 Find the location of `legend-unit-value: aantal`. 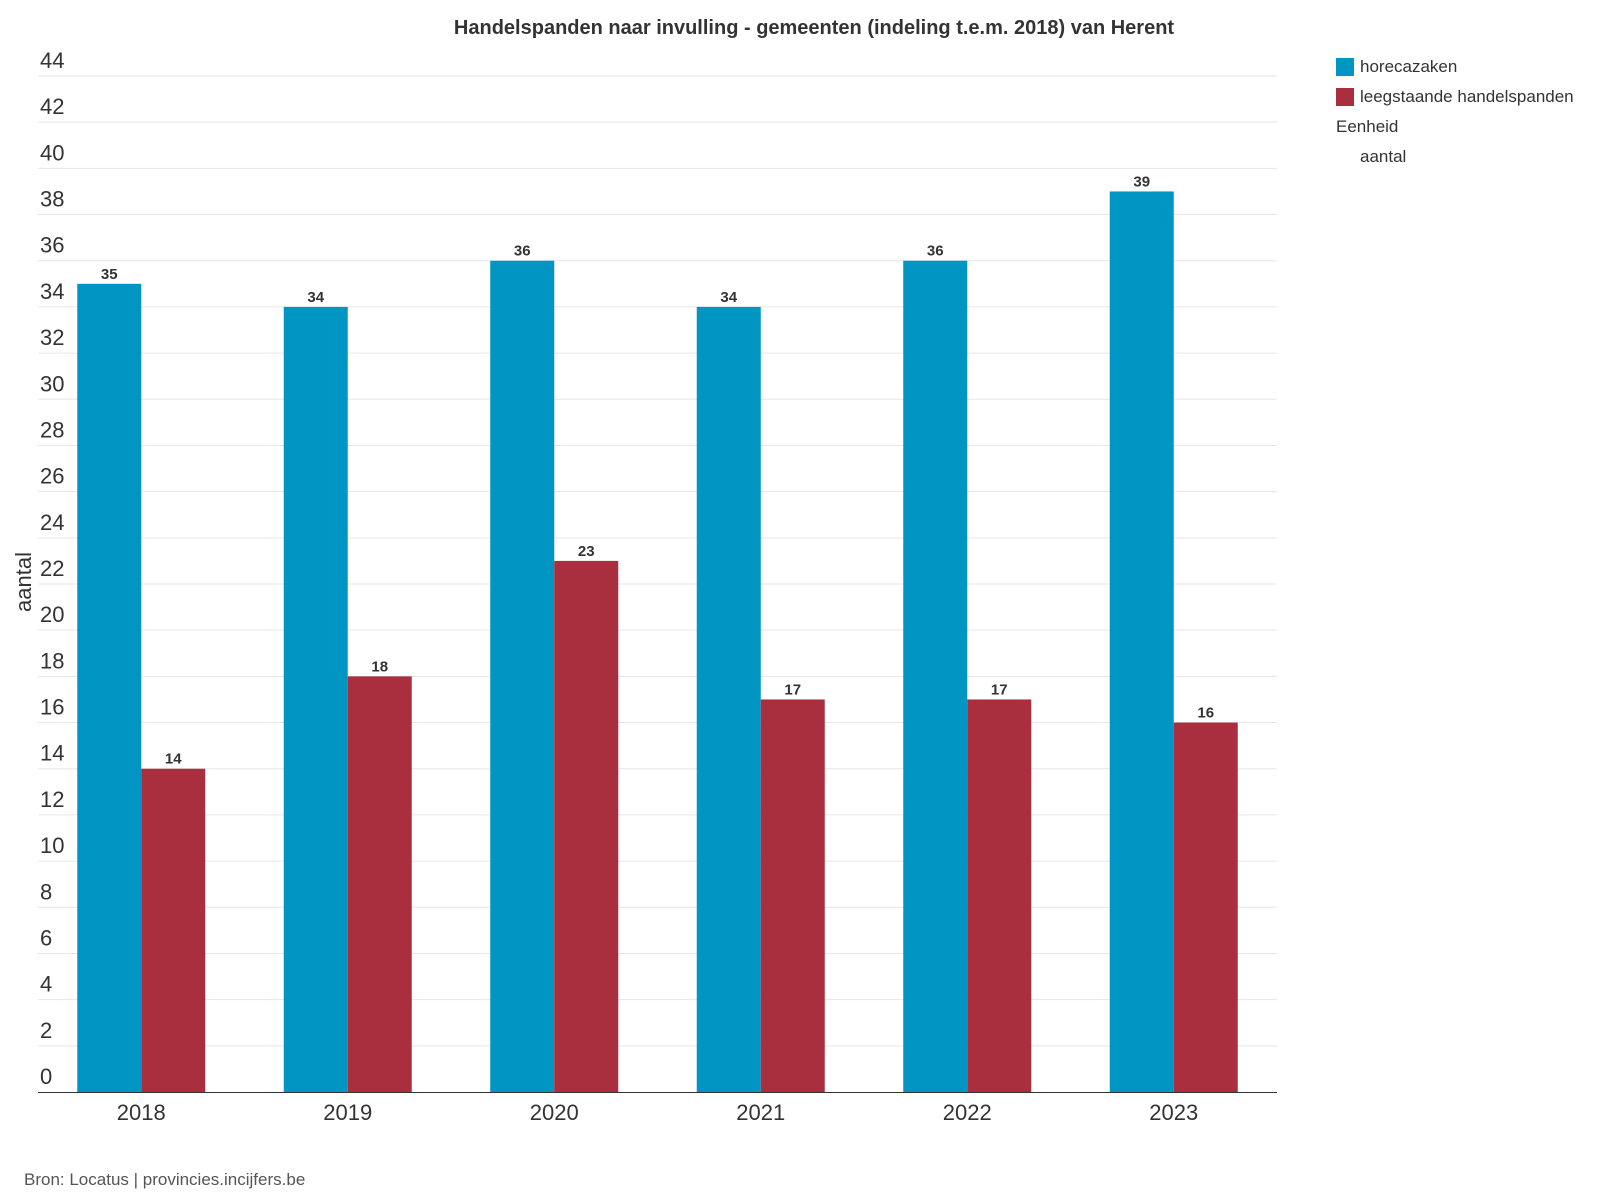

legend-unit-value: aantal is located at coordinates (1383, 156).